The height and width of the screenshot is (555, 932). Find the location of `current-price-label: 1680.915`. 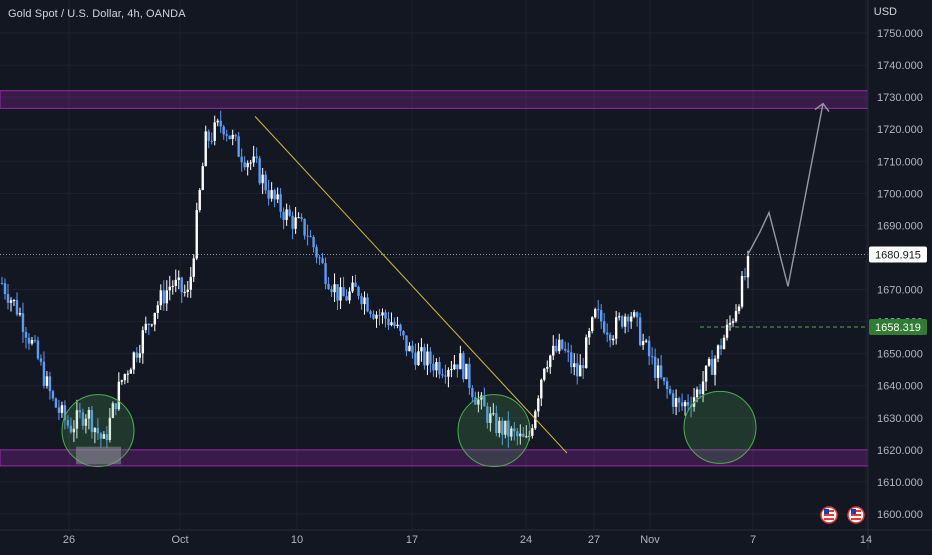

current-price-label: 1680.915 is located at coordinates (898, 256).